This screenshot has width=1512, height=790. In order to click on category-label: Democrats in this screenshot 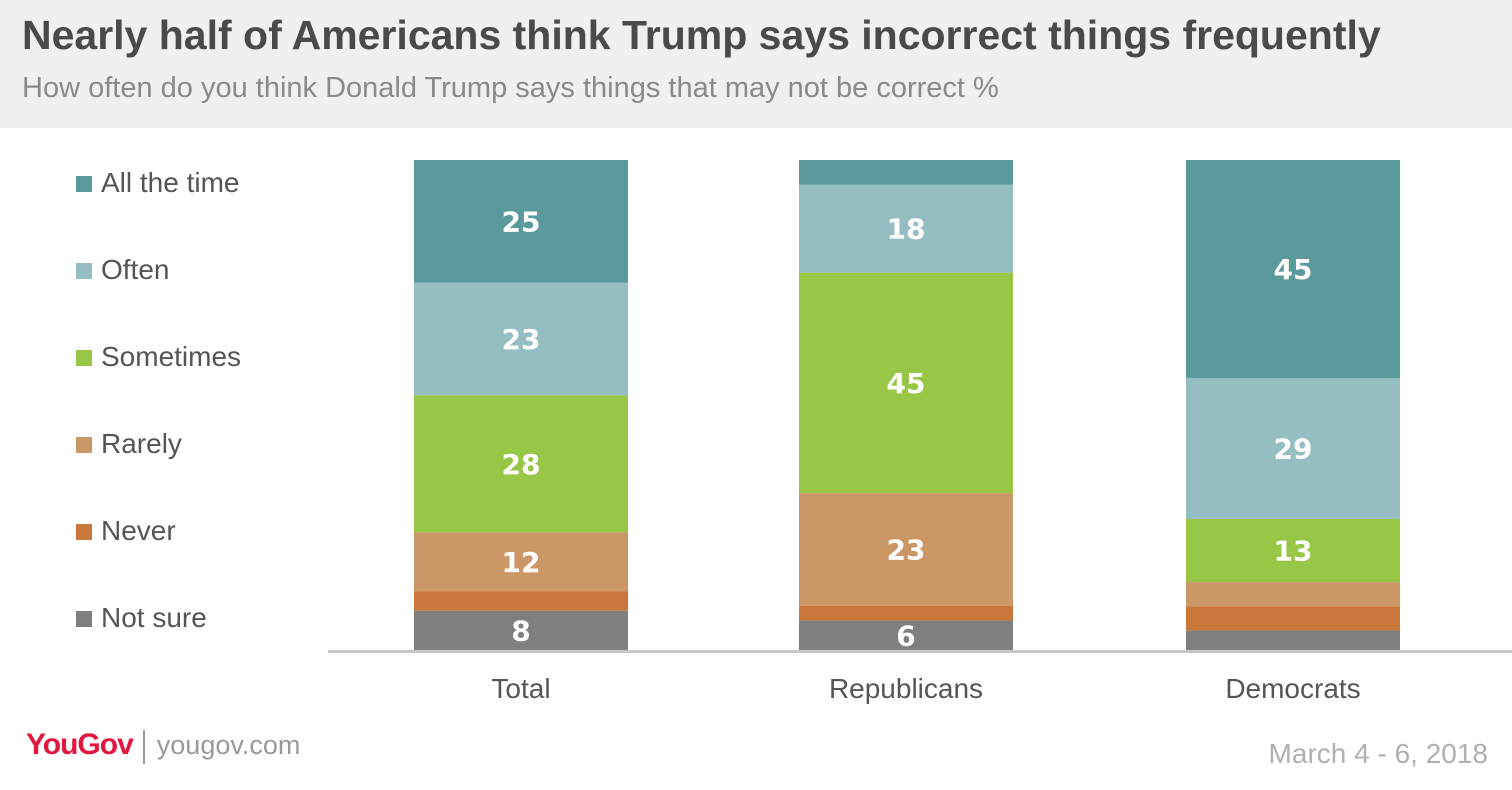, I will do `click(1292, 688)`.